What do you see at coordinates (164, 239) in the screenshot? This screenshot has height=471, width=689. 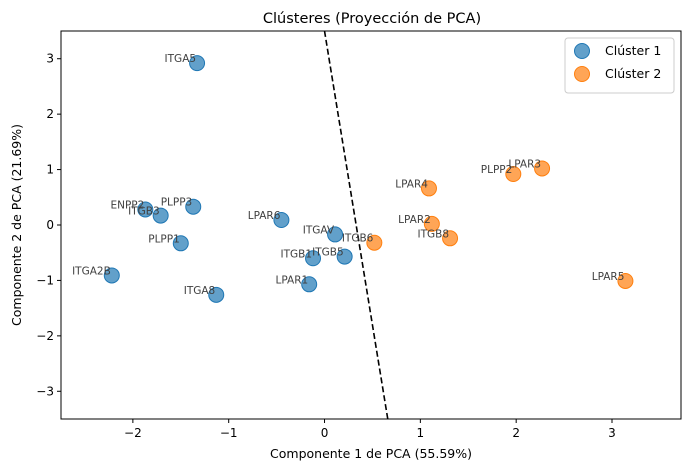 I see `point-label-plpp1: PLPP1` at bounding box center [164, 239].